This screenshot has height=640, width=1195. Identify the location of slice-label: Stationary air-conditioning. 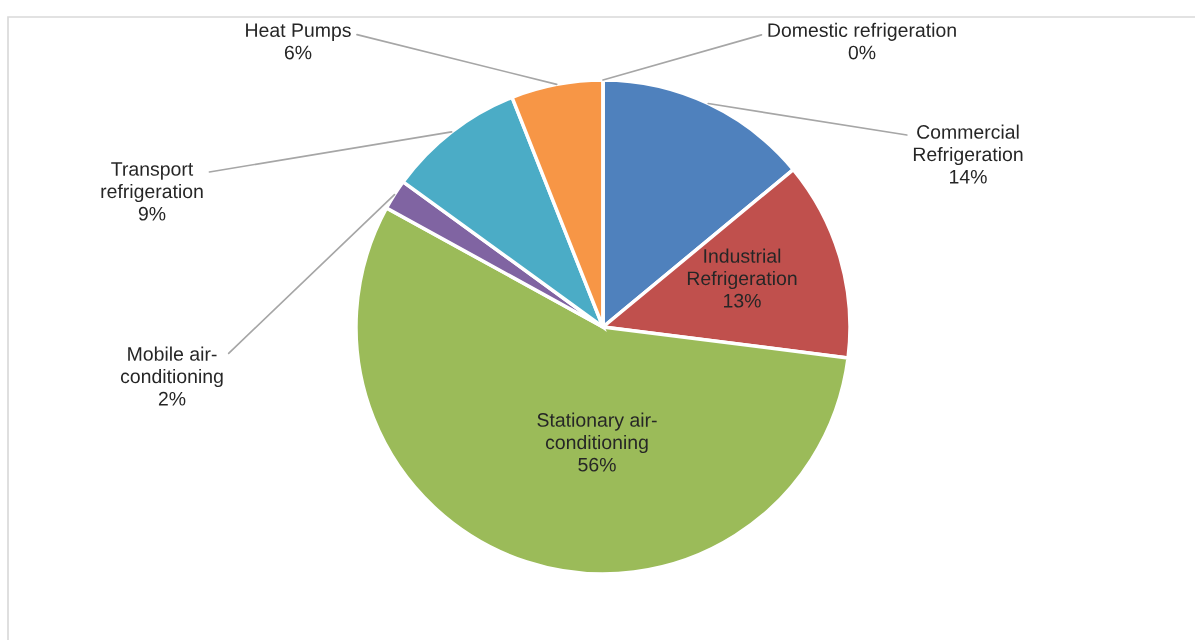
(597, 433).